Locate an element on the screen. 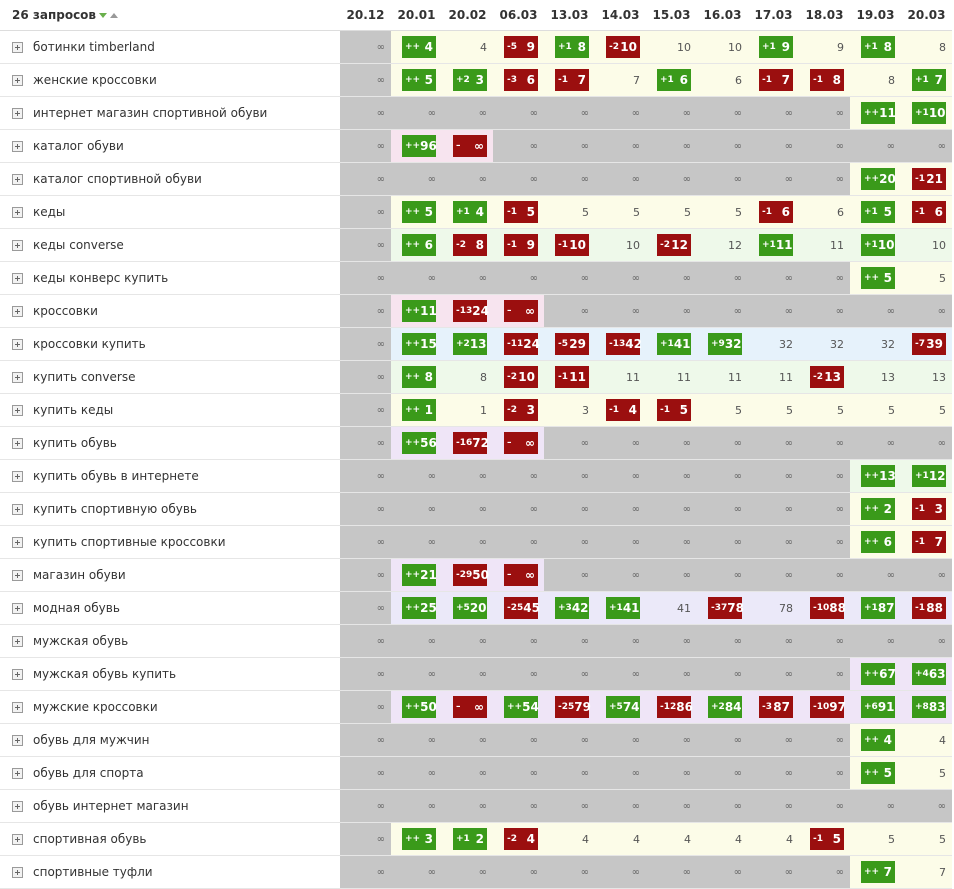 This screenshot has height=889, width=954. position-change: ++ is located at coordinates (413, 575).